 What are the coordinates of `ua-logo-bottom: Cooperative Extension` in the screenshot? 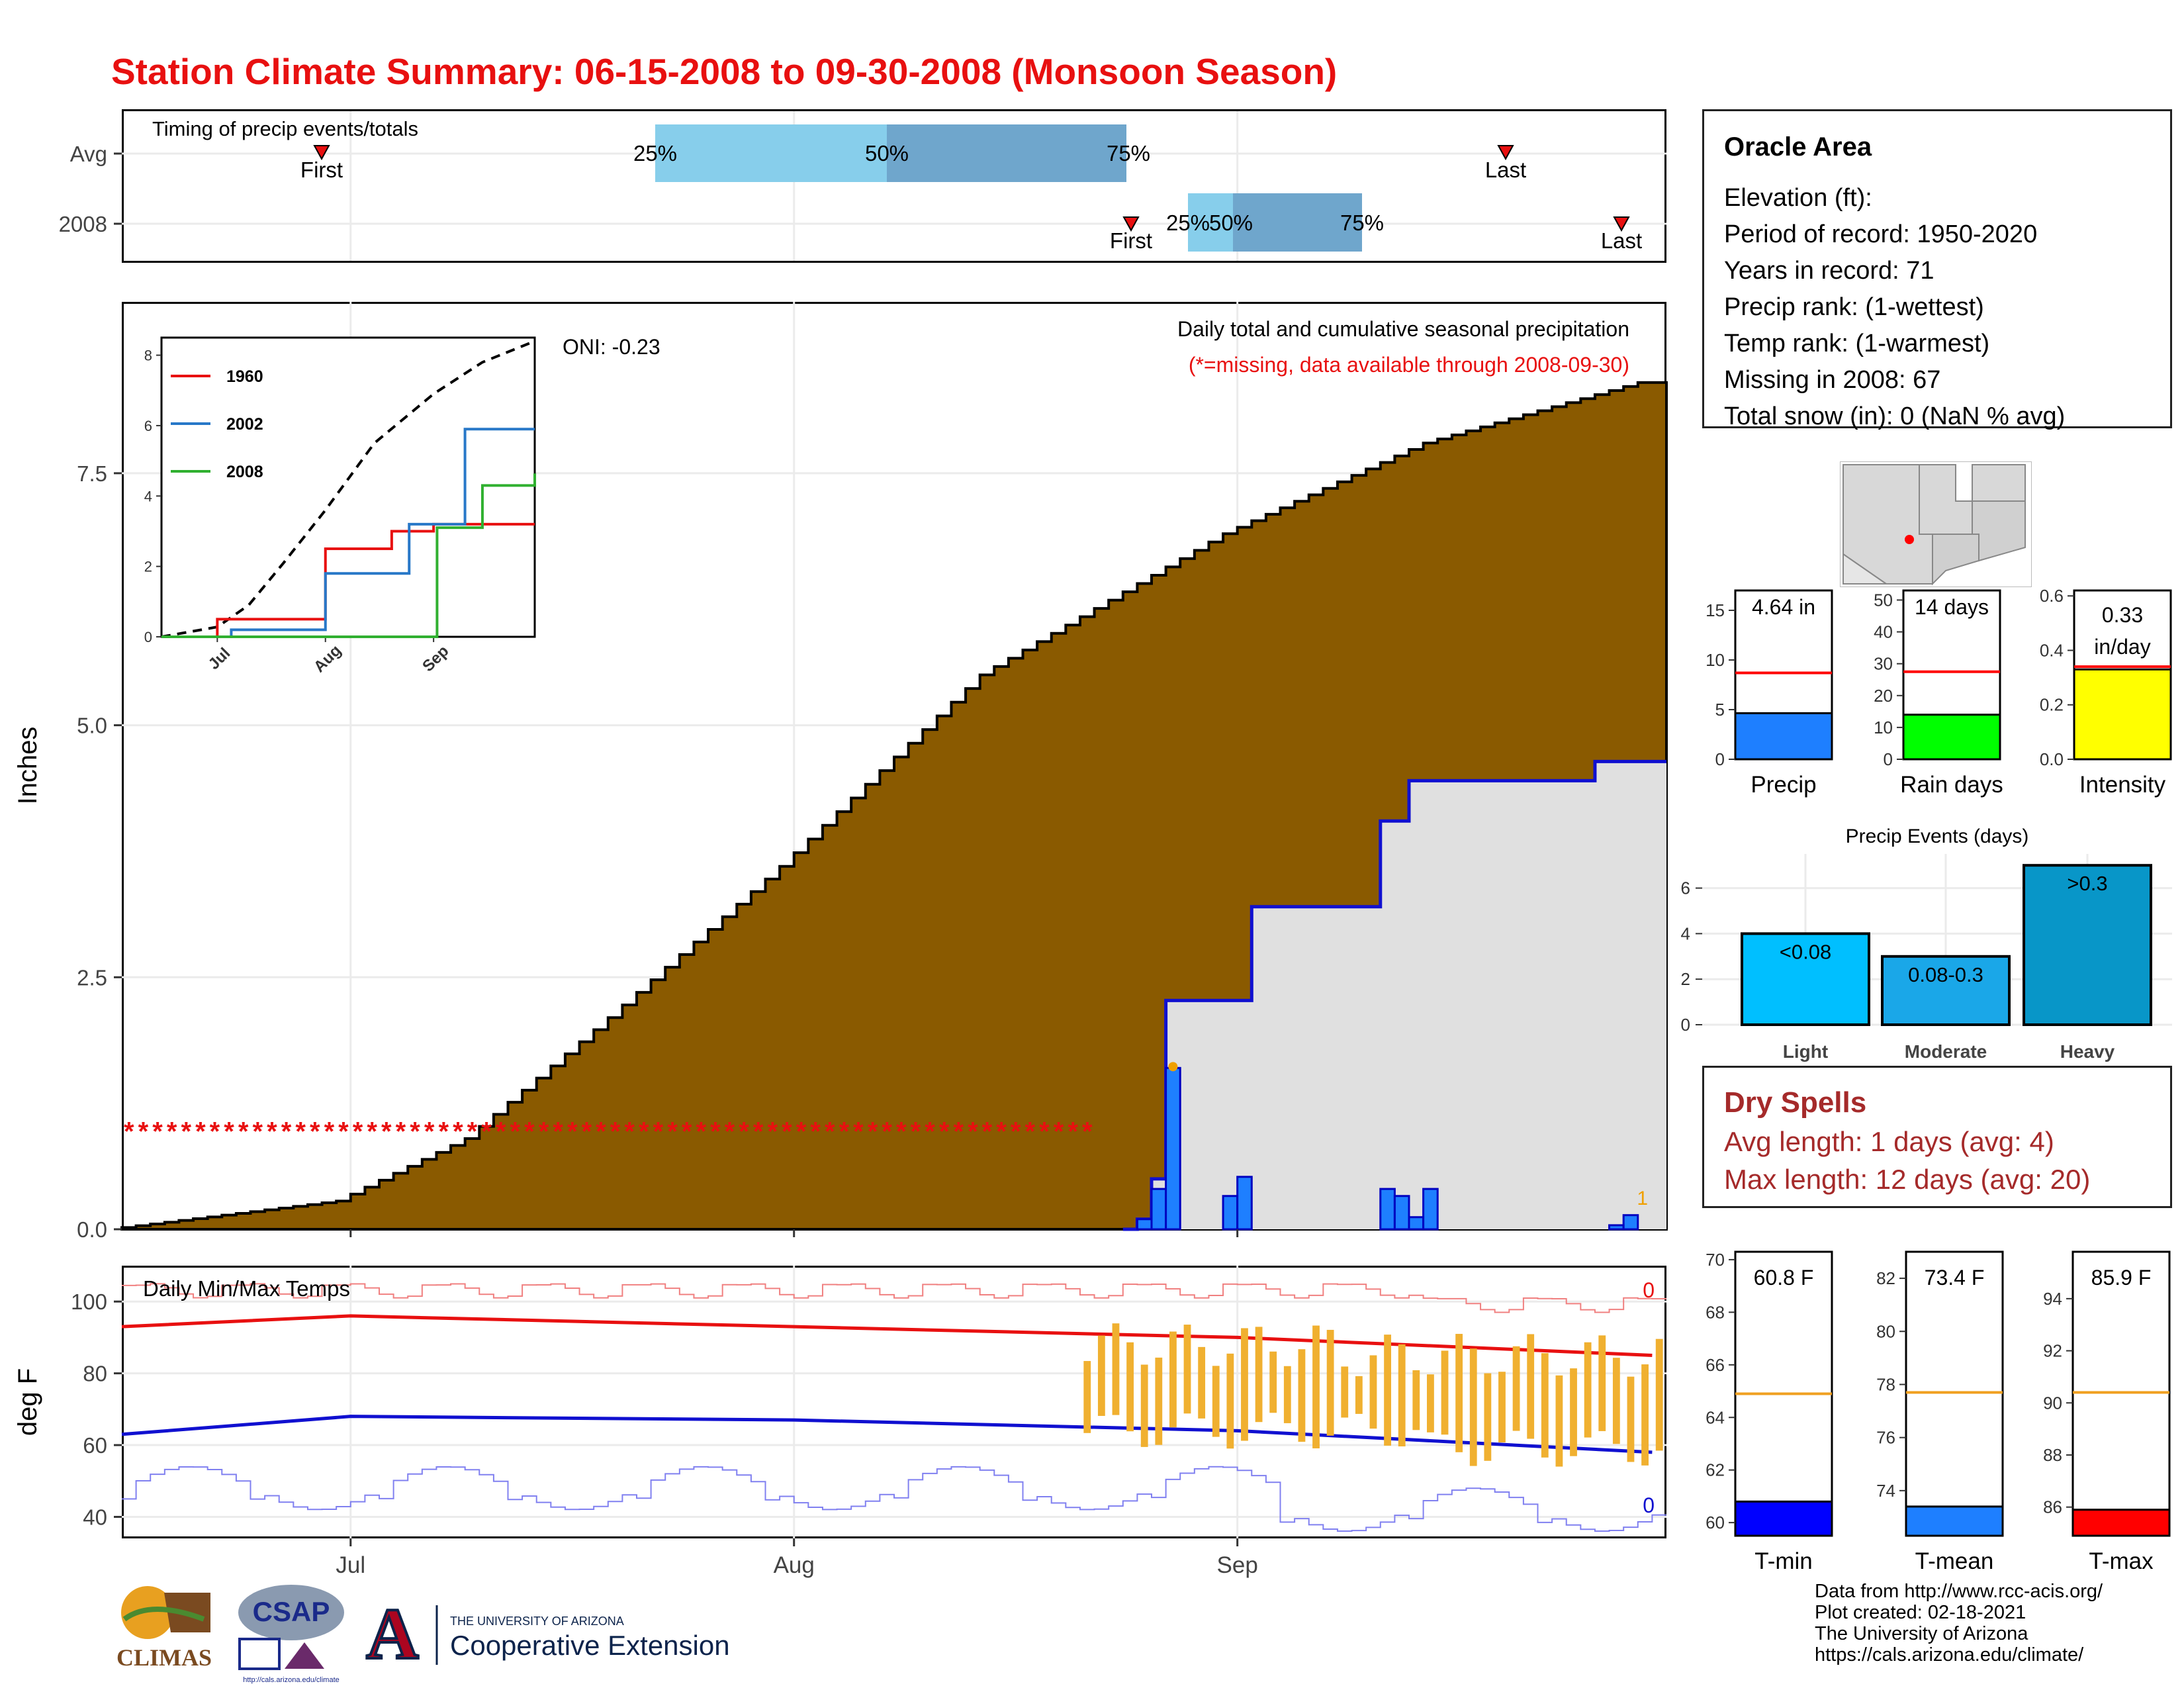 It's located at (590, 1645).